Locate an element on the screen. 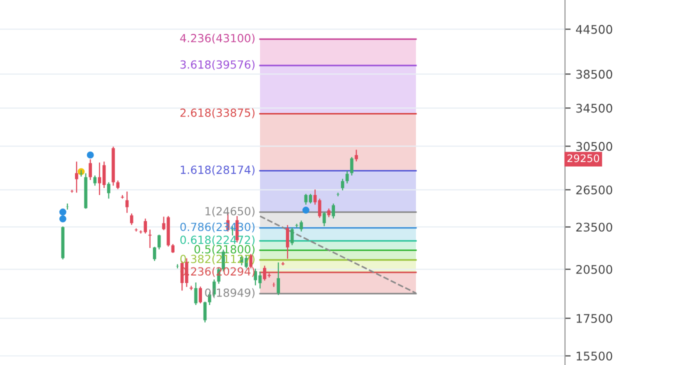 The height and width of the screenshot is (365, 674). y-tick-label: 34500 is located at coordinates (594, 108).